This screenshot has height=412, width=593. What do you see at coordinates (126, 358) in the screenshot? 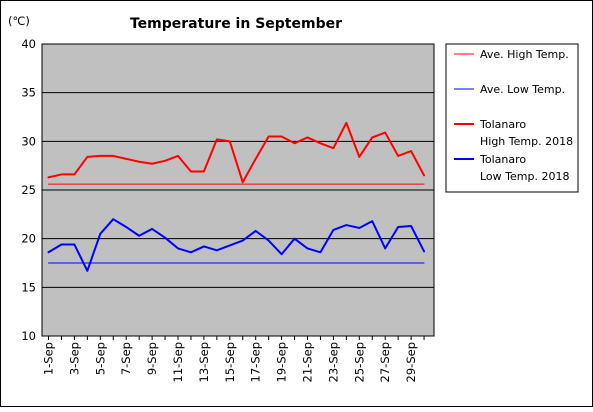
I see `x-tick-label: 7-Sep` at bounding box center [126, 358].